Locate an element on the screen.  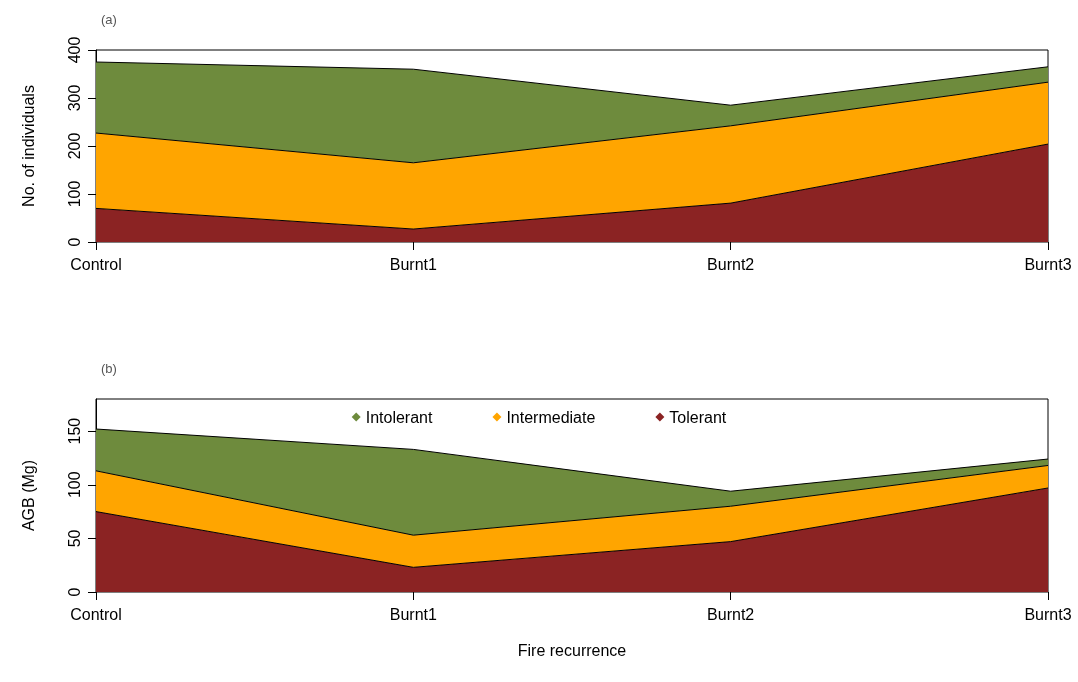
text: (b) is located at coordinates (109, 368).